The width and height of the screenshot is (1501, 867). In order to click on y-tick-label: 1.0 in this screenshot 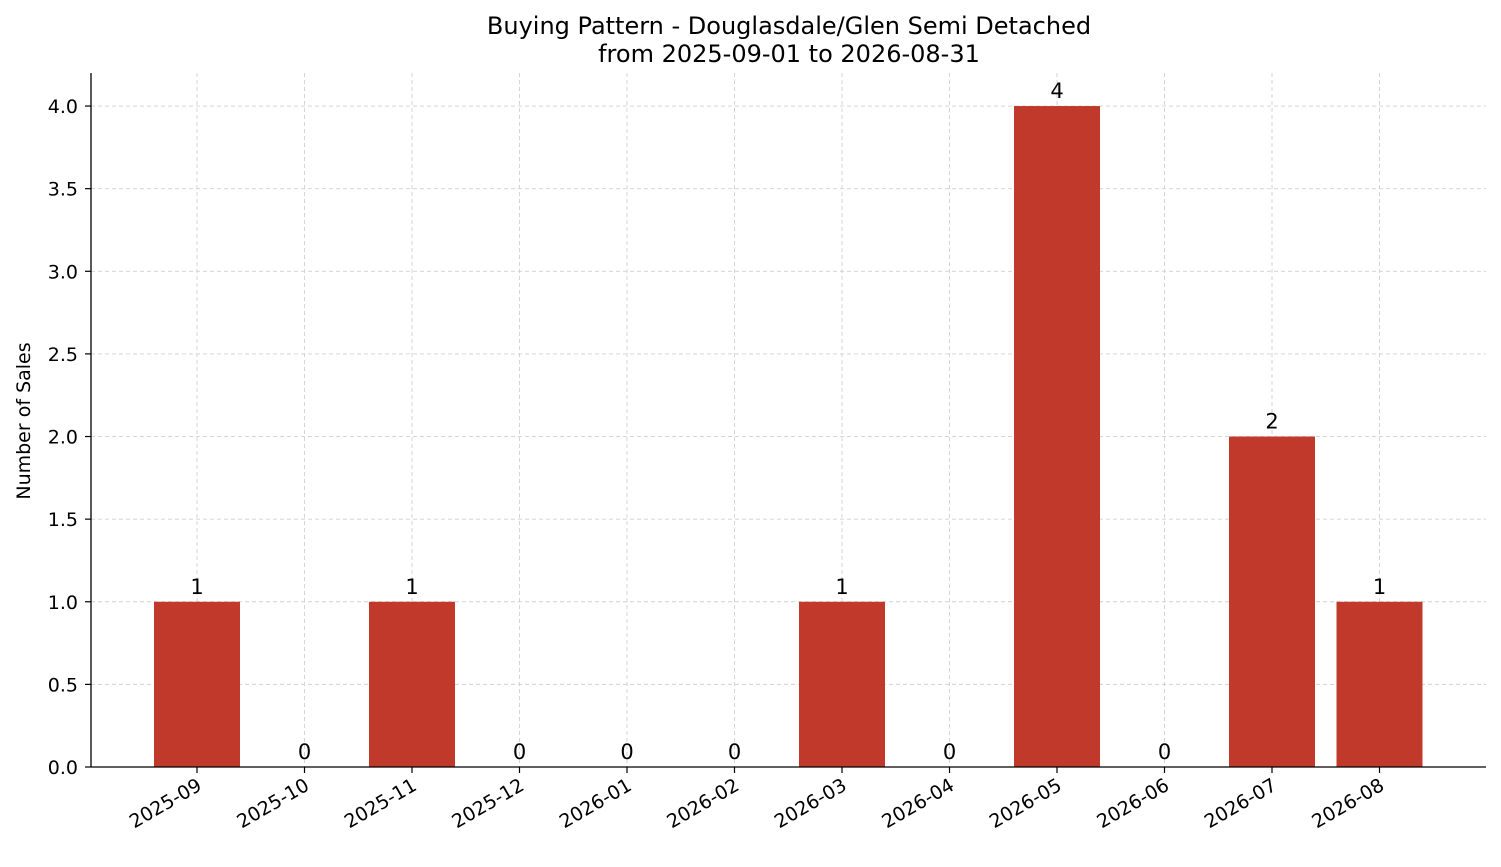, I will do `click(63, 603)`.